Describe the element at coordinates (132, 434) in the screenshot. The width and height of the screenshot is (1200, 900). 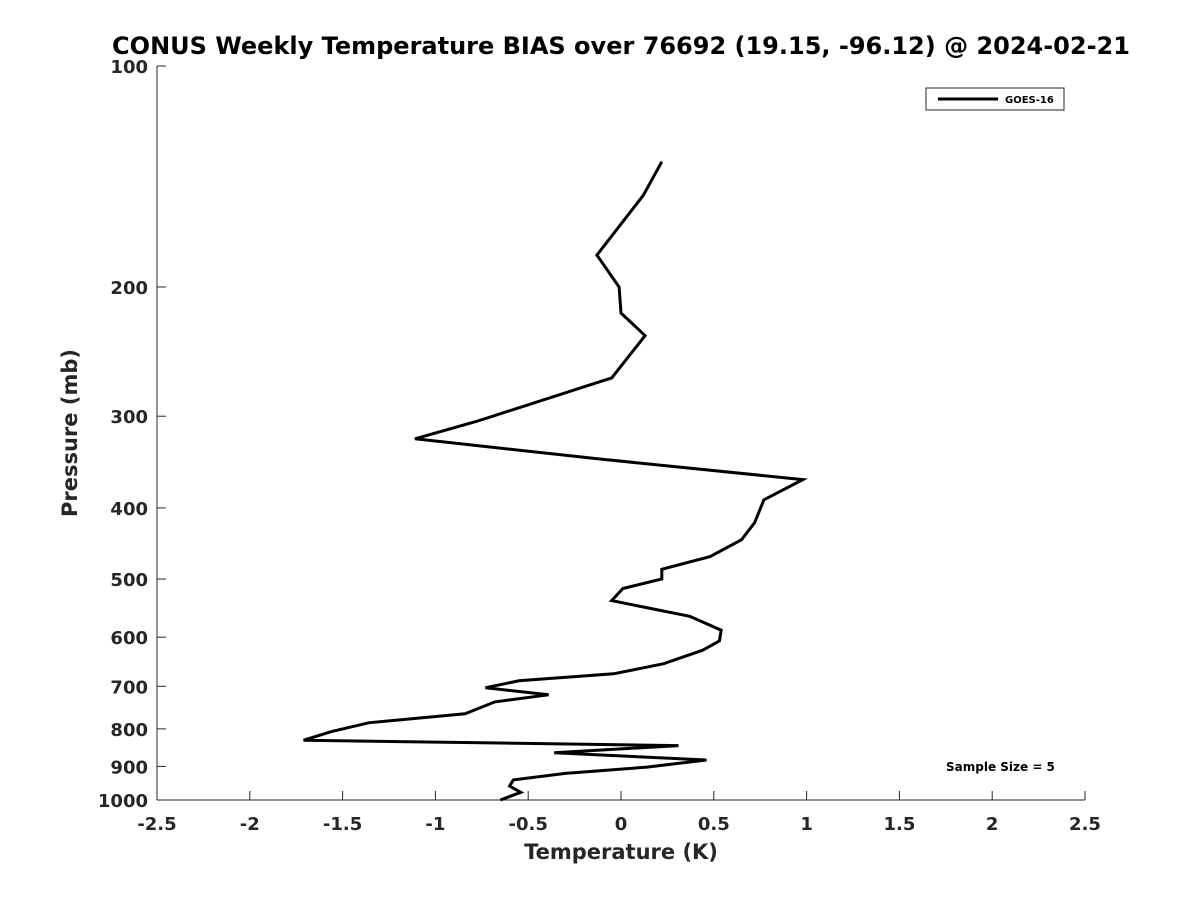
I see `y-axis-ticks: 100 200 300 400 500 600 700 800 900 1000` at that location.